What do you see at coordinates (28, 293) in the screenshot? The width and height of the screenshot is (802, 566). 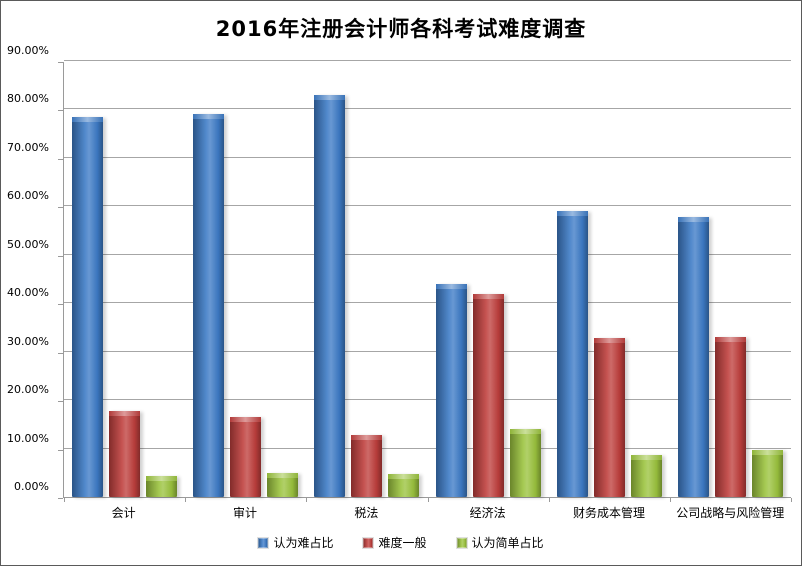 I see `y-axis-tick-label: 40.00%` at bounding box center [28, 293].